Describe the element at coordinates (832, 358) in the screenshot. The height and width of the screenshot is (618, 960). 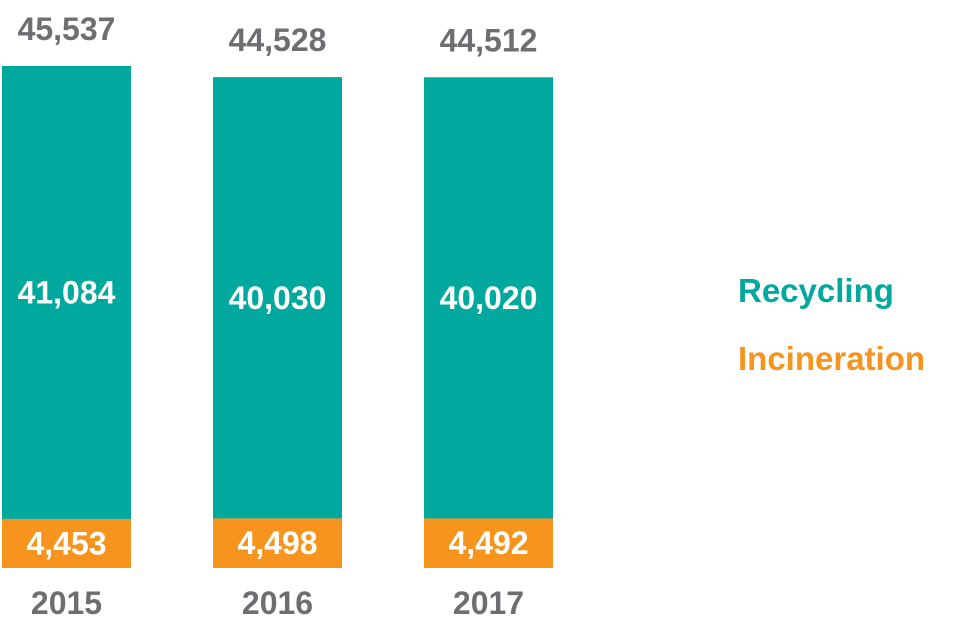
I see `legend-incineration: Incineration` at that location.